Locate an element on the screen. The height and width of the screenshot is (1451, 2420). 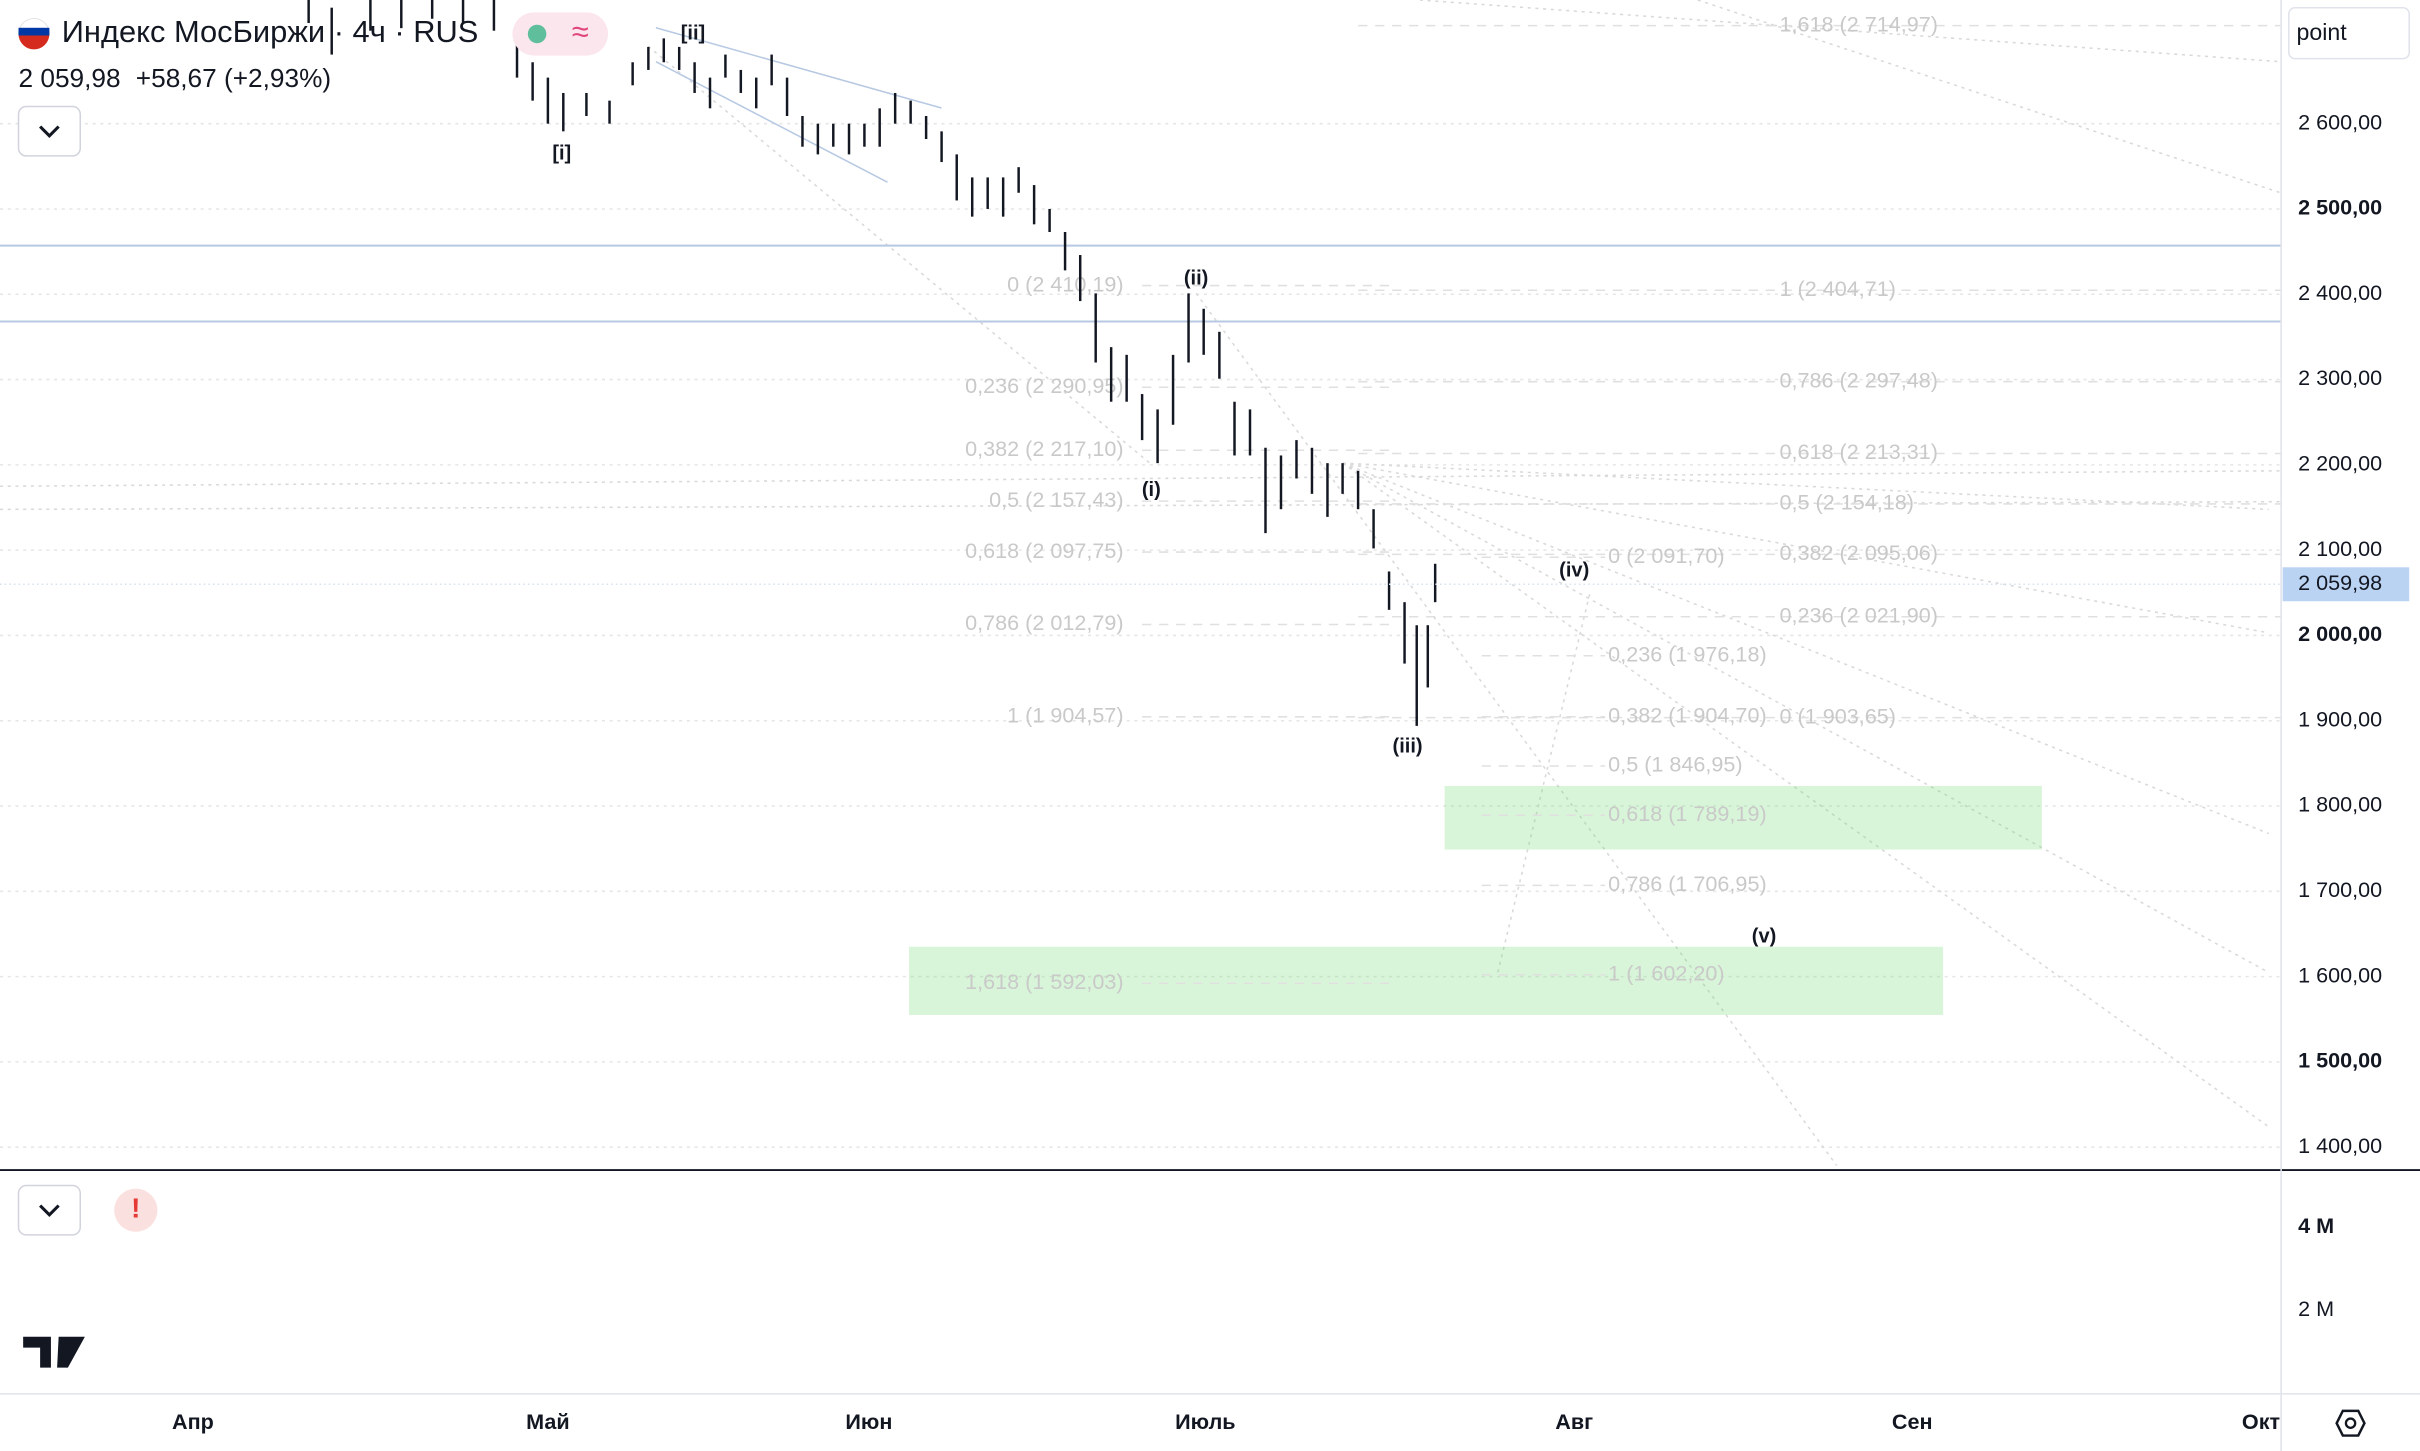
y-tick-label: 1 900,00 is located at coordinates (2340, 718).